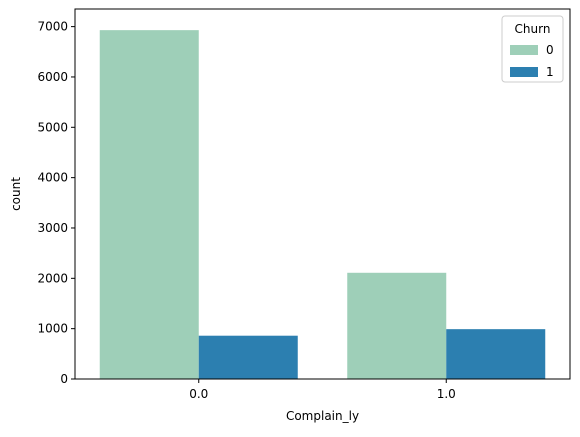 The width and height of the screenshot is (580, 437). What do you see at coordinates (322, 416) in the screenshot?
I see `x-axis-label: Complain_ly` at bounding box center [322, 416].